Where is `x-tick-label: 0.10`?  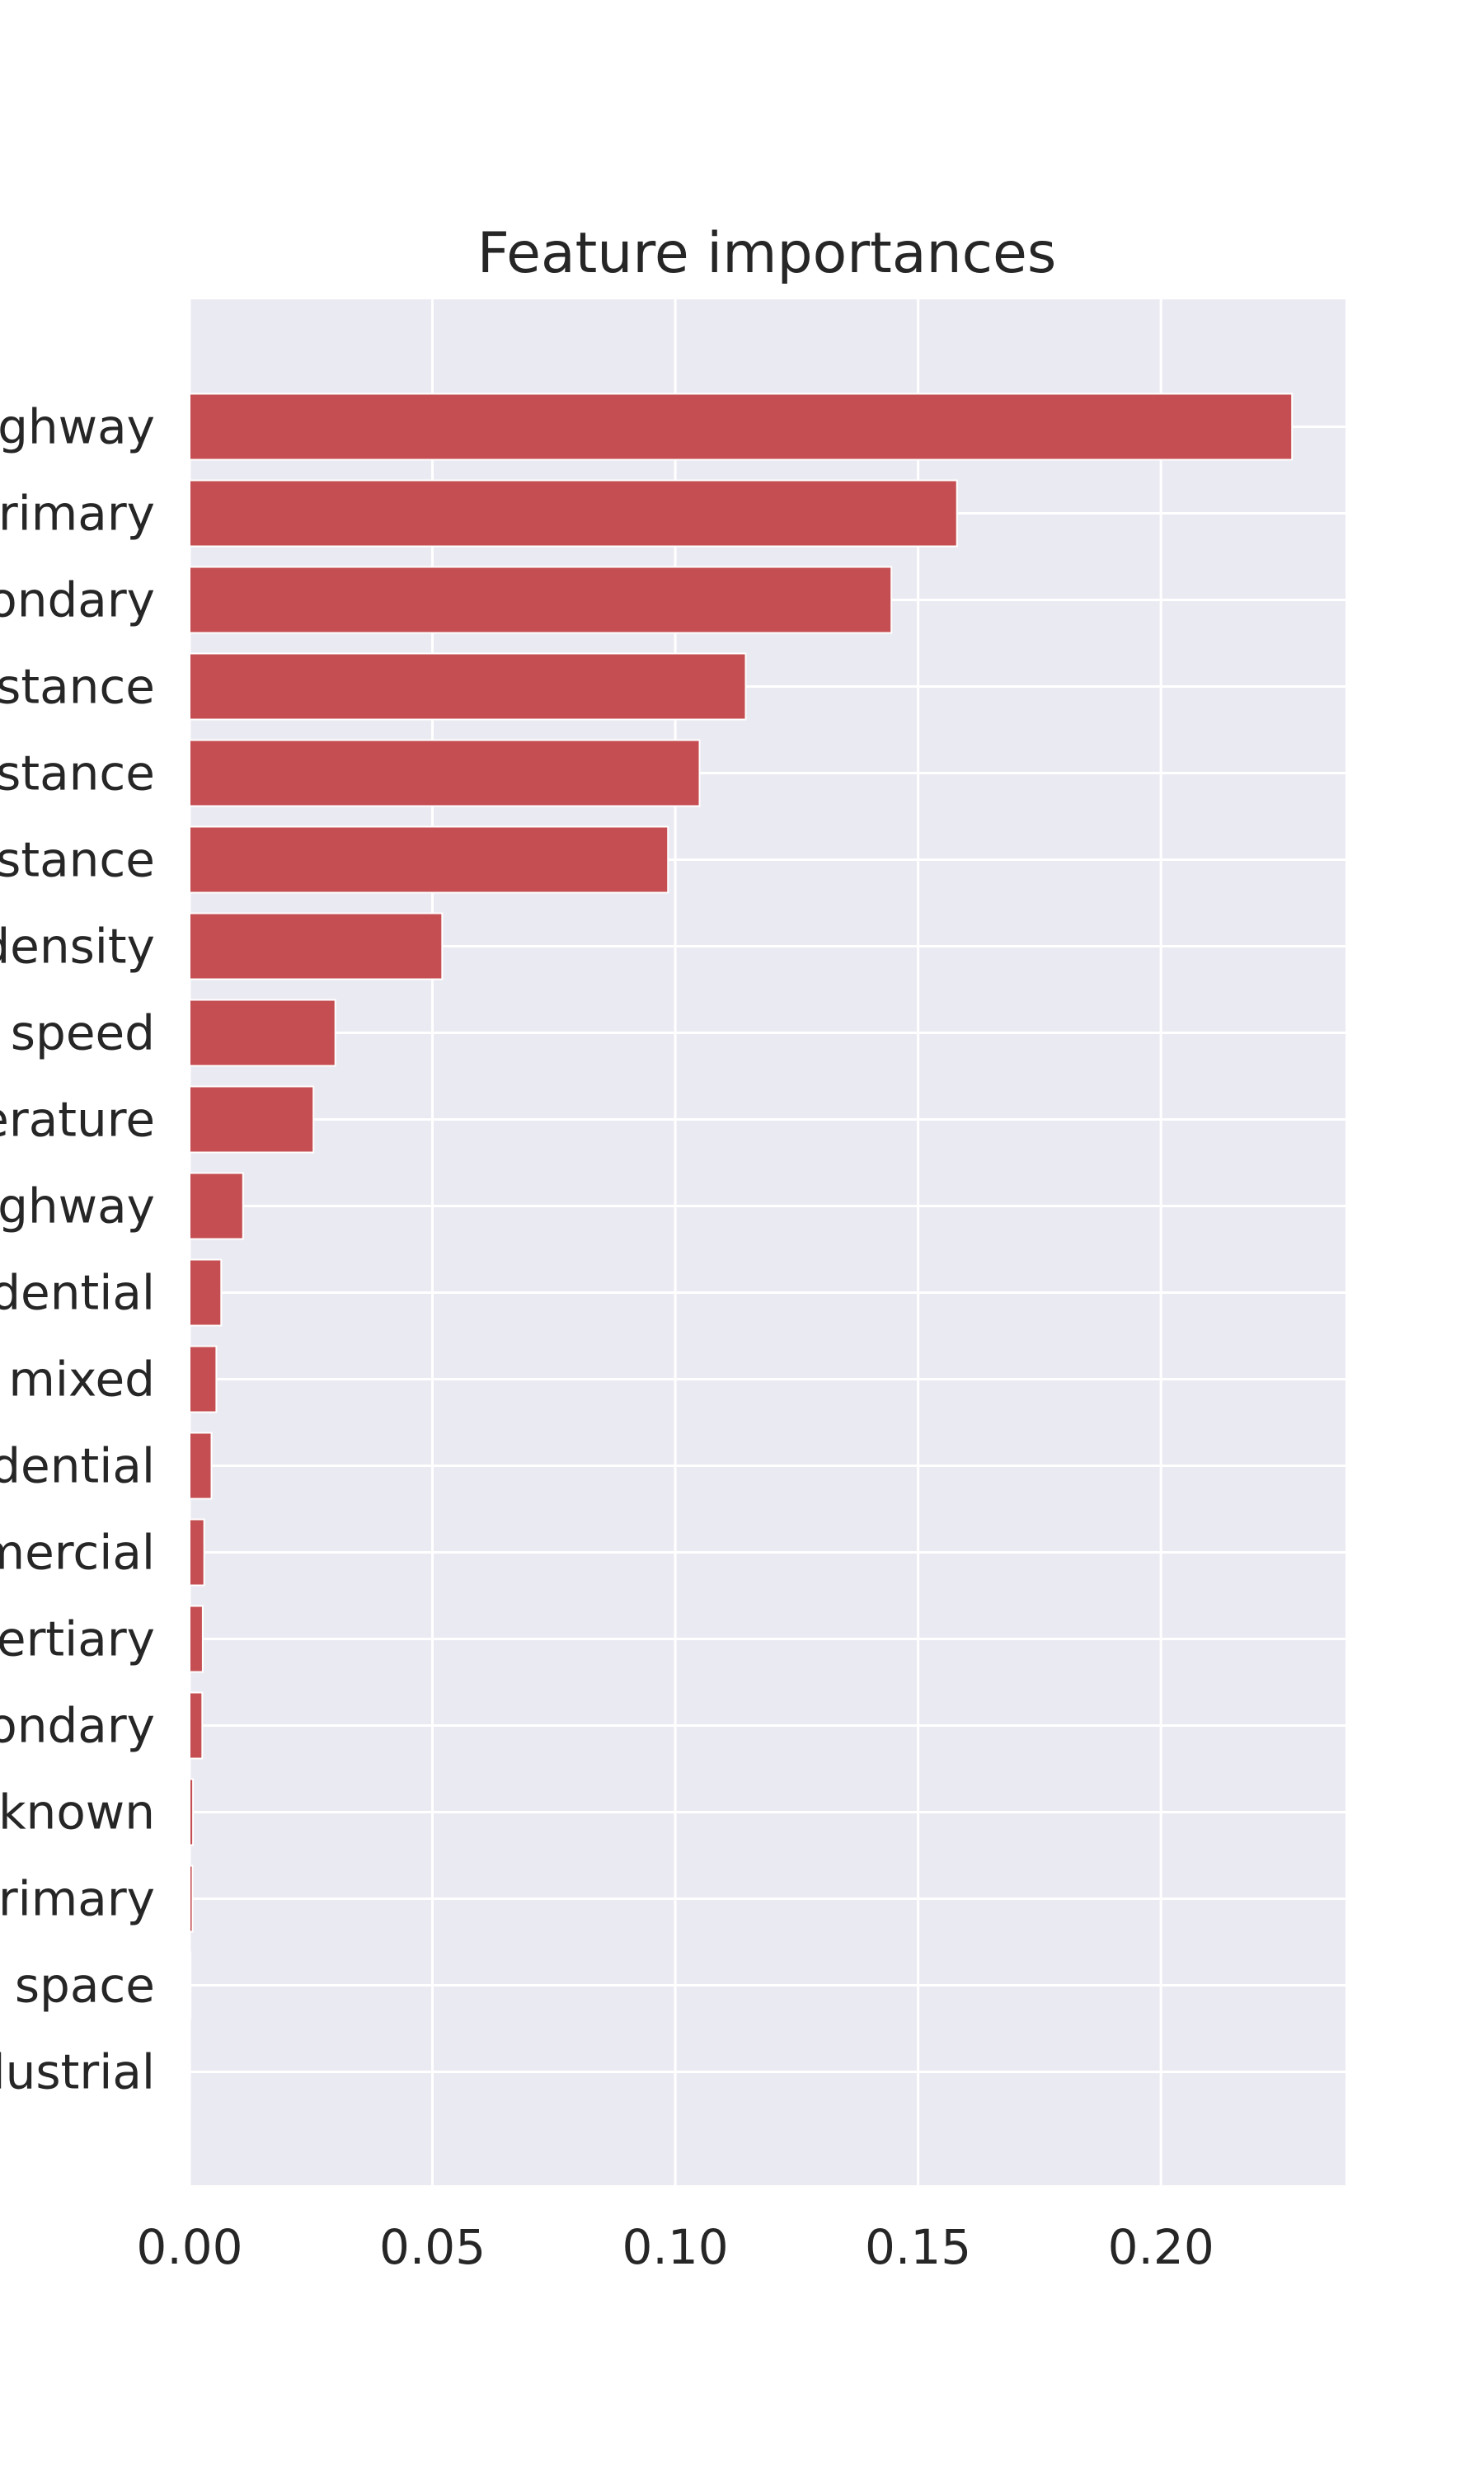 x-tick-label: 0.10 is located at coordinates (675, 2247).